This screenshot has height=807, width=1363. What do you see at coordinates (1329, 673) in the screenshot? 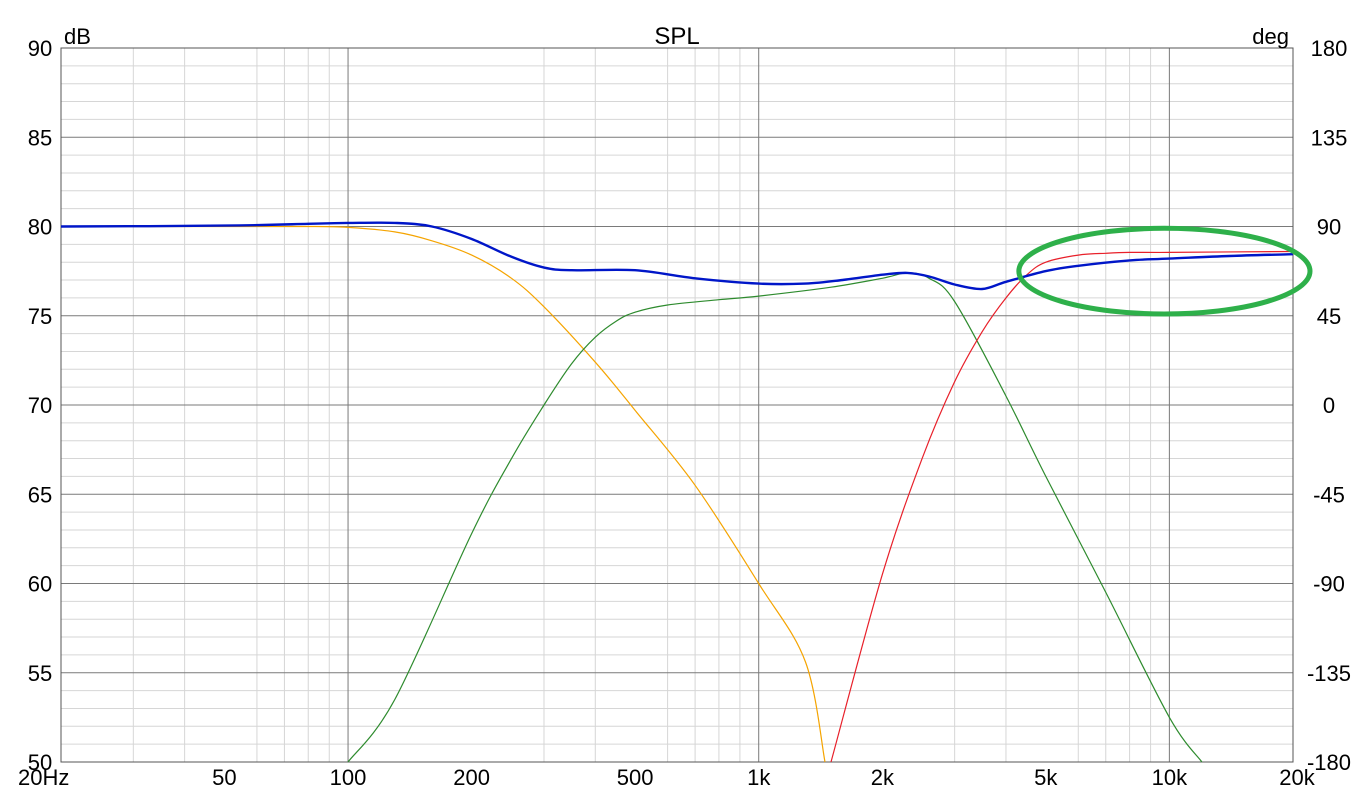
I see `y-tick-label-right: -135` at bounding box center [1329, 673].